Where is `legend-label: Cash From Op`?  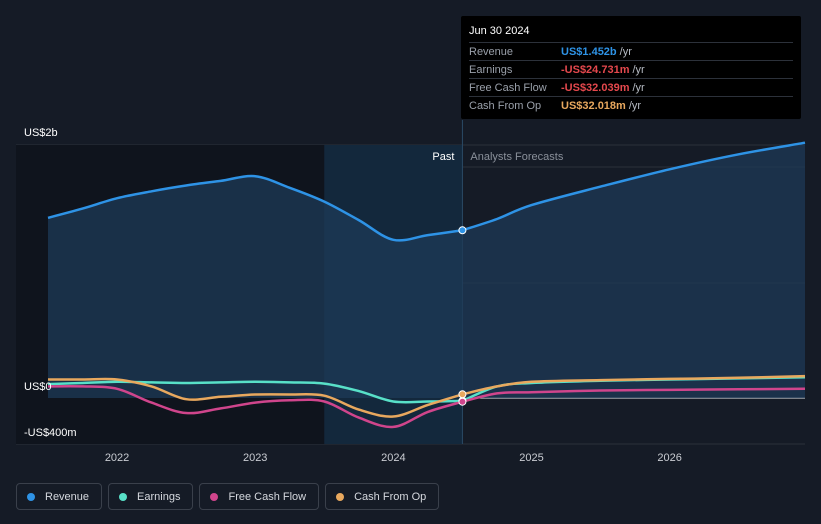
legend-label: Cash From Op is located at coordinates (390, 496).